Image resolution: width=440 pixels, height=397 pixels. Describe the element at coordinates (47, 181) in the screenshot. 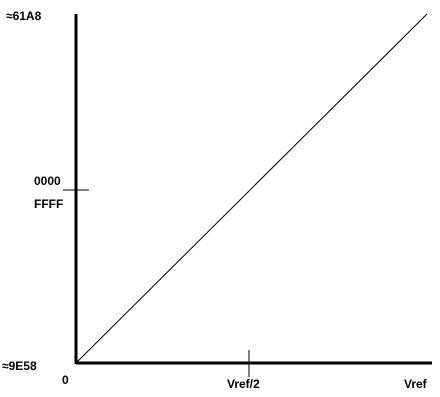

I see `y-tick-label-mid-upper: 0000` at that location.